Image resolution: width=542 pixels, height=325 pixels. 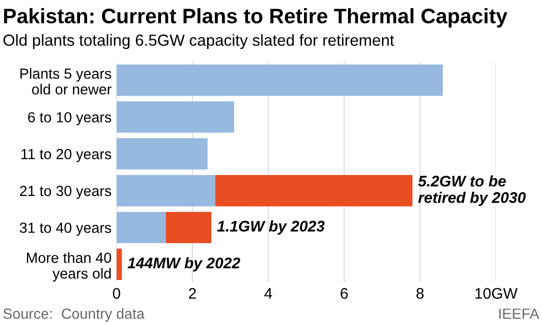 I want to click on x-tick-label: 4, so click(x=268, y=293).